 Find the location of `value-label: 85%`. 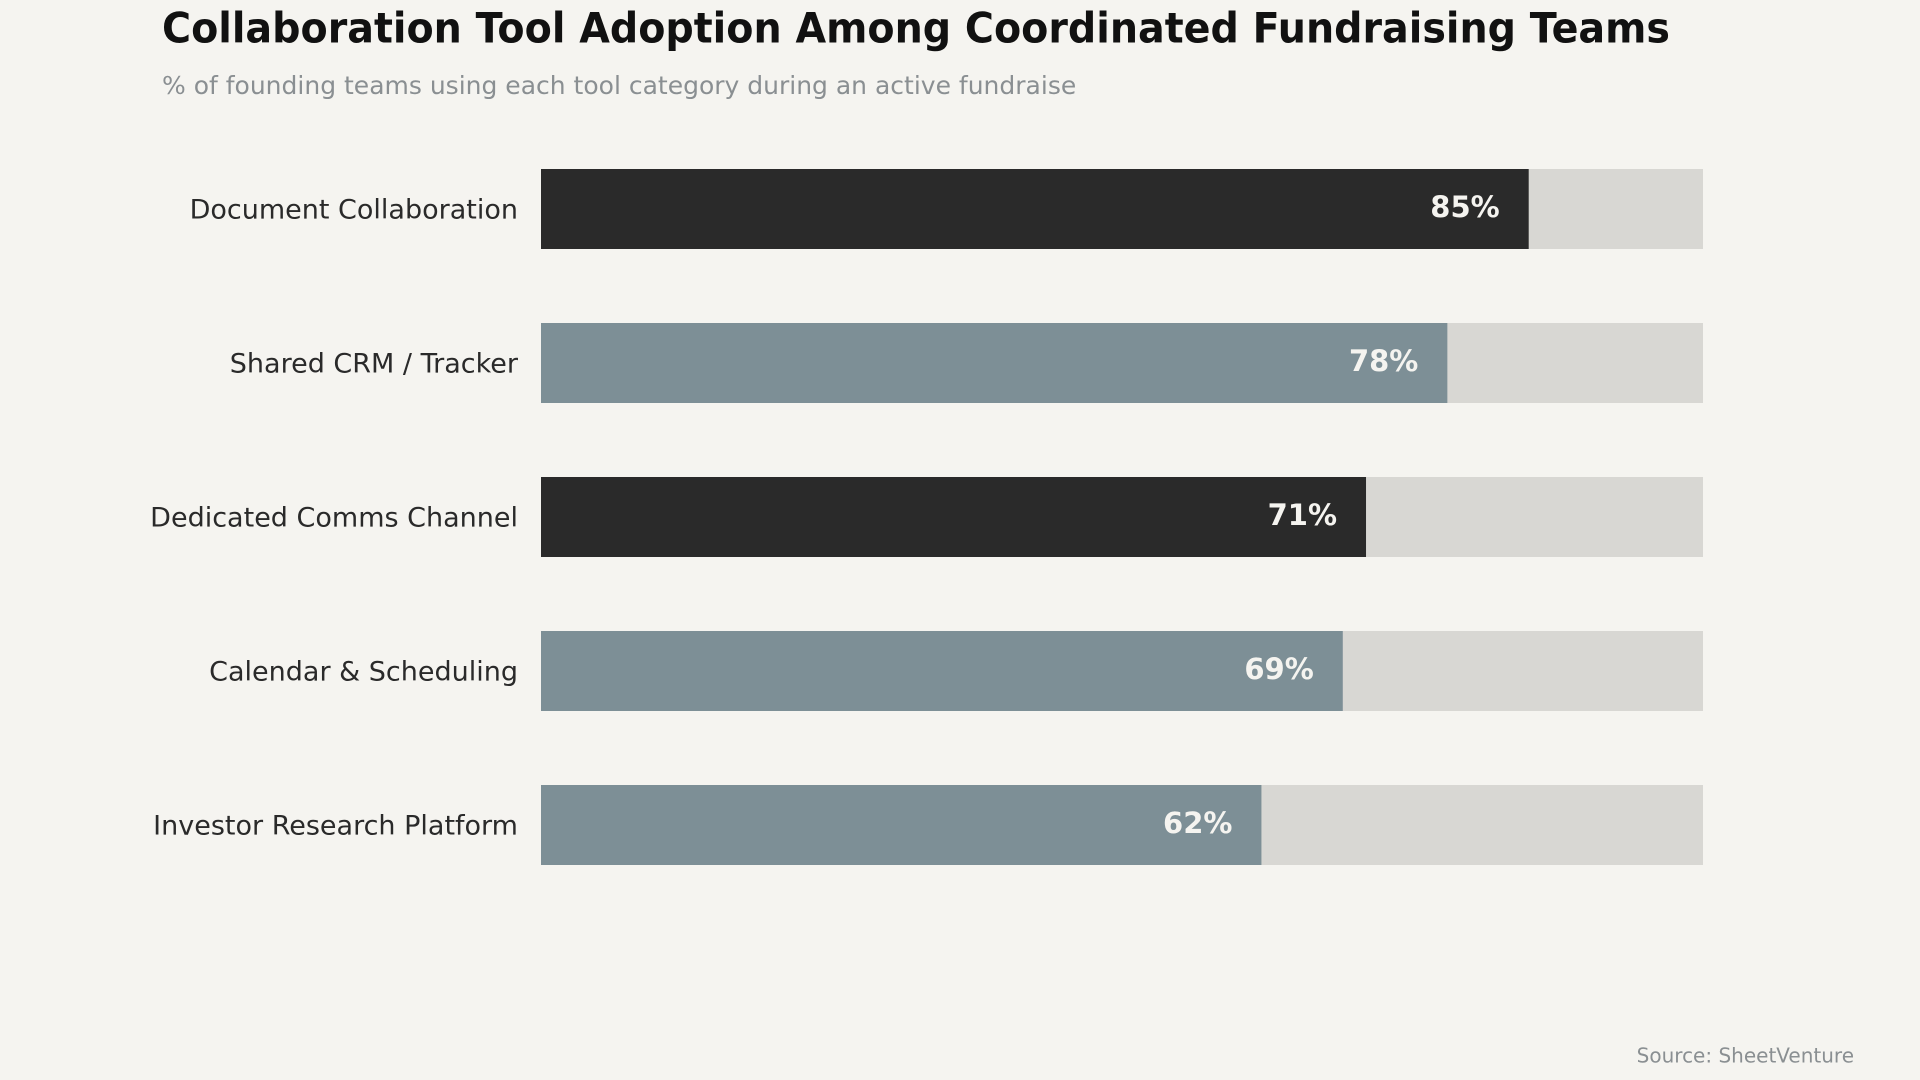

value-label: 85% is located at coordinates (1464, 207).